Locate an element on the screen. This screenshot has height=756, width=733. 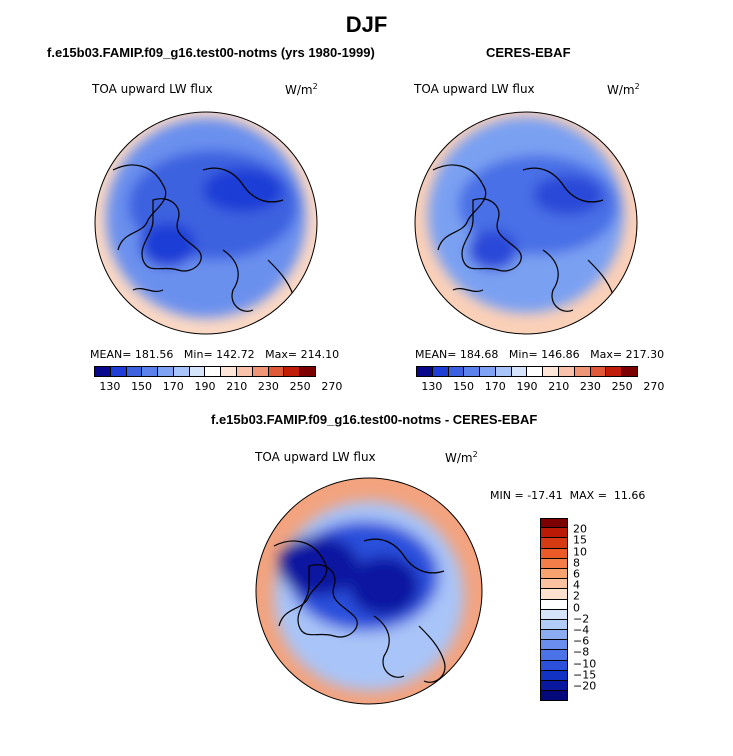
map-2-deep is located at coordinates (493, 250).